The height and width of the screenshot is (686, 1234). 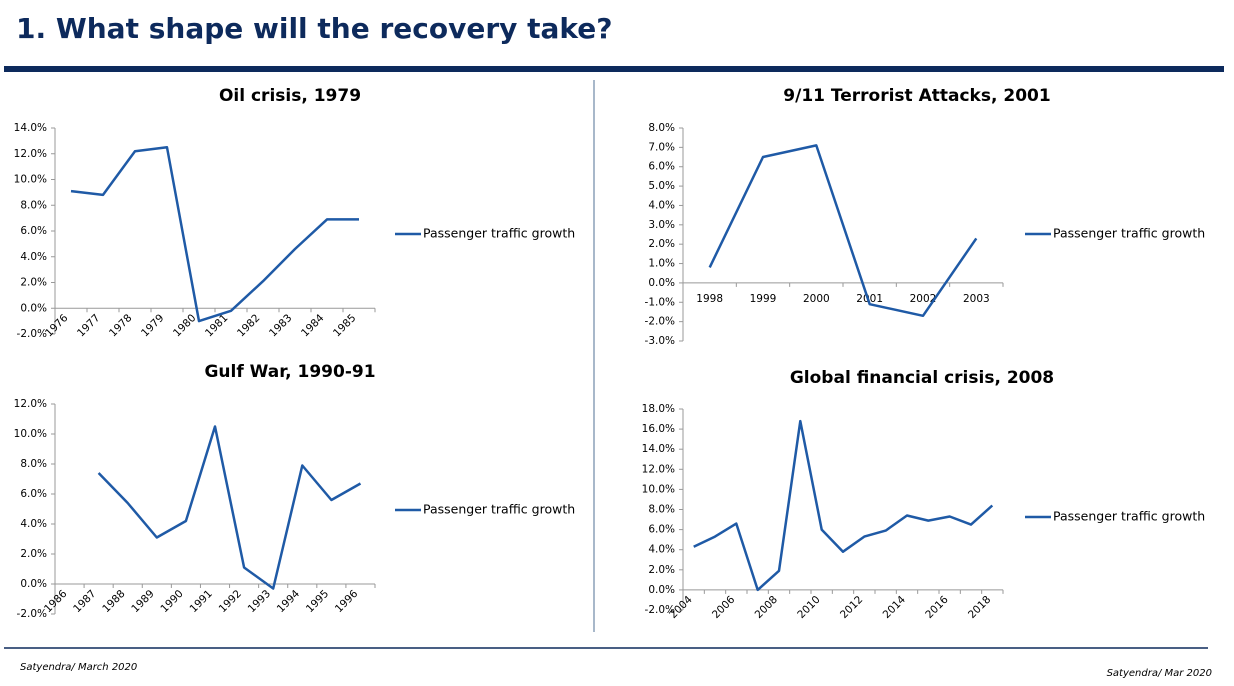 What do you see at coordinates (57, 326) in the screenshot?
I see `x-tick-label: 1976` at bounding box center [57, 326].